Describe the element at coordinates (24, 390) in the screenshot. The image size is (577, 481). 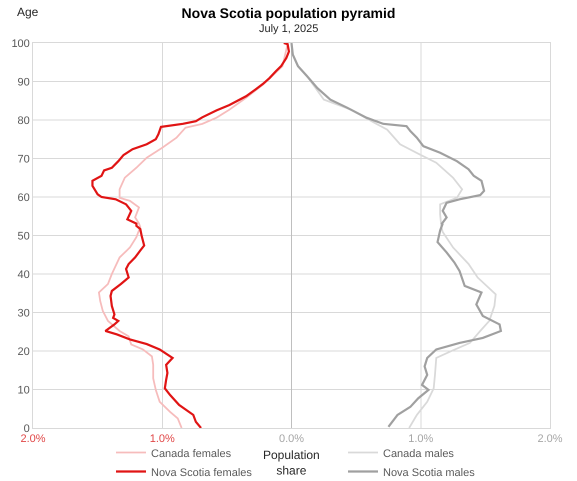
I see `y-tick-label: 10` at that location.